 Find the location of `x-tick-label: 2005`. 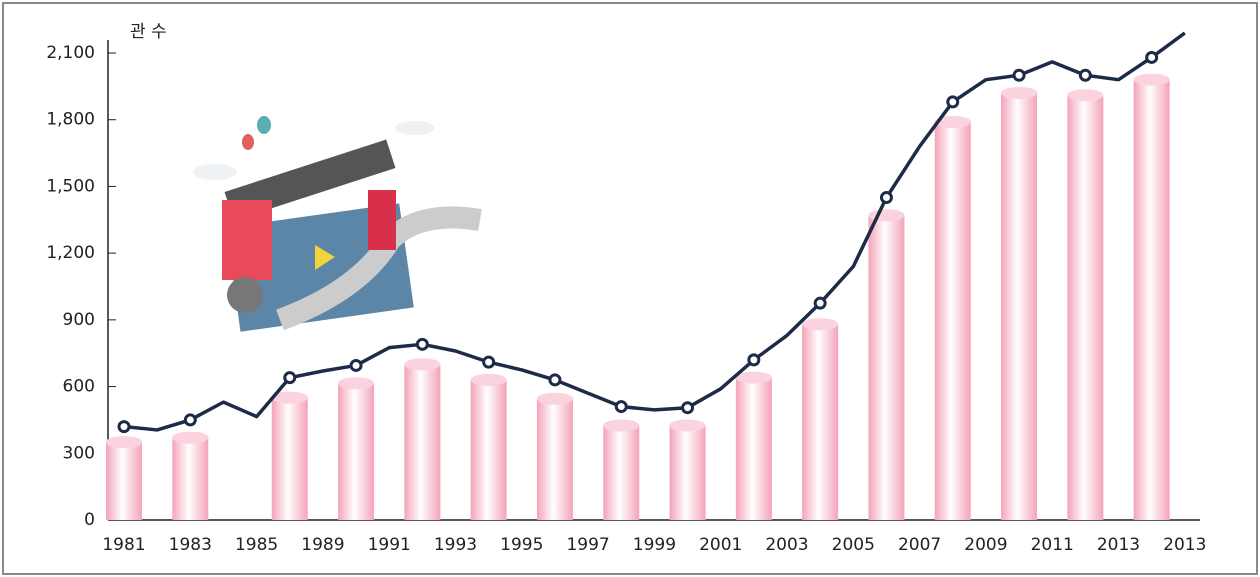

x-tick-label: 2005 is located at coordinates (853, 545).